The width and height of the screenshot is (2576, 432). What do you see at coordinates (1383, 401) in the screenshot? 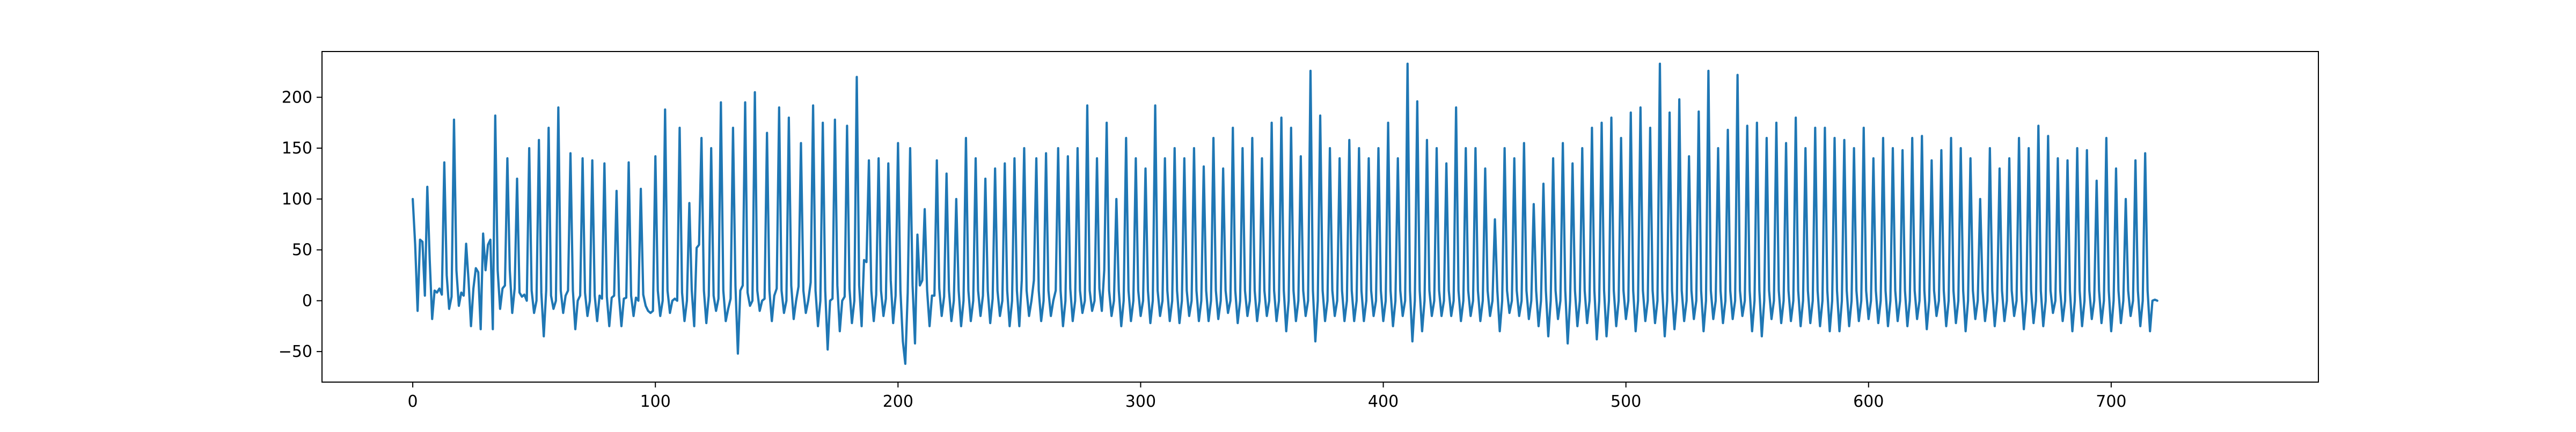
I see `x-tick-label: 400` at bounding box center [1383, 401].